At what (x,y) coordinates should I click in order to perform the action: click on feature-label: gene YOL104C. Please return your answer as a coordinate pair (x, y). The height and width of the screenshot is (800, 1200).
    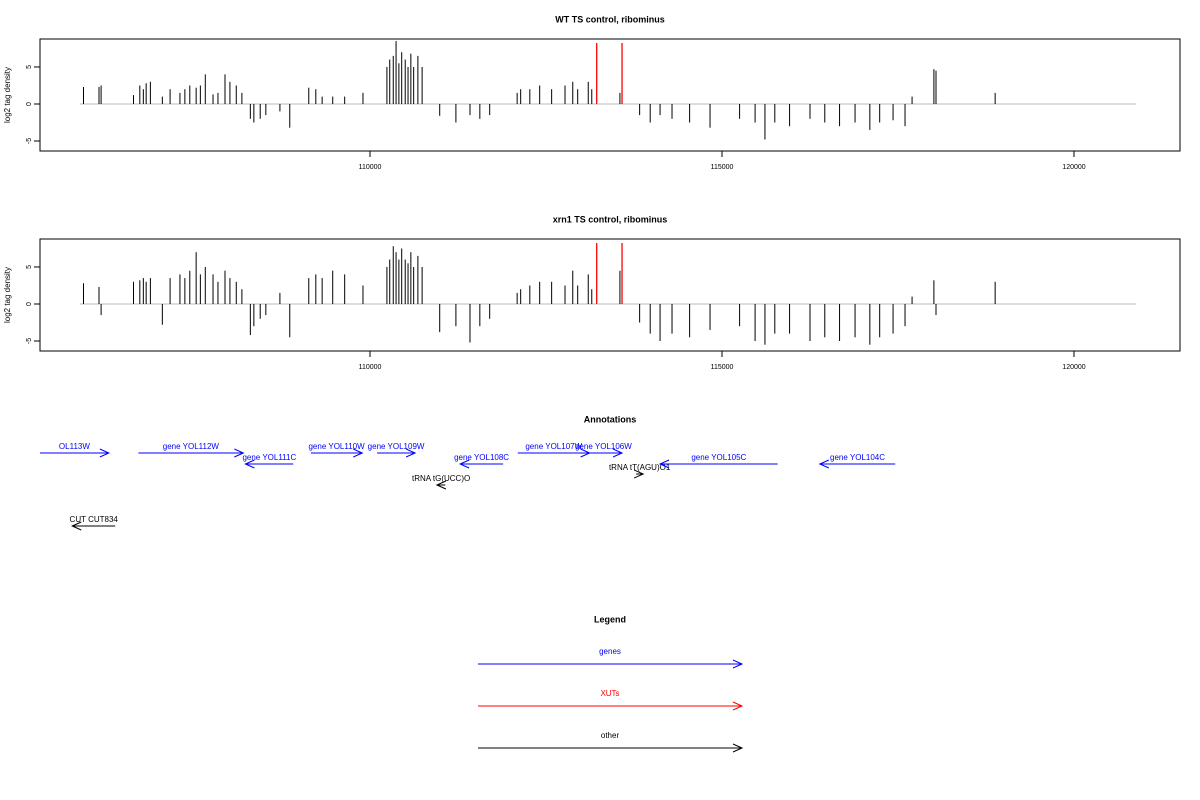
    Looking at the image, I should click on (857, 457).